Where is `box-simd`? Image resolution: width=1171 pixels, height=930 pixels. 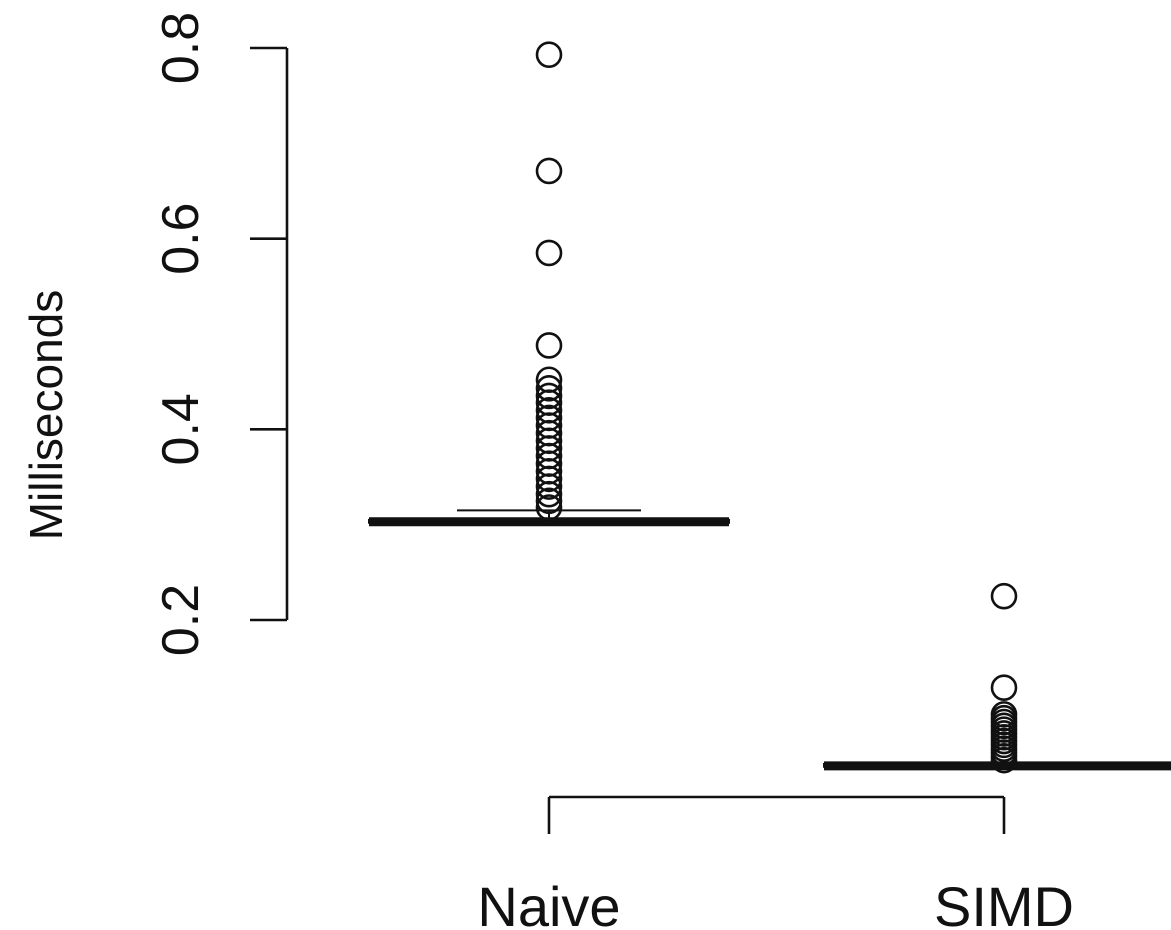
box-simd is located at coordinates (997, 678).